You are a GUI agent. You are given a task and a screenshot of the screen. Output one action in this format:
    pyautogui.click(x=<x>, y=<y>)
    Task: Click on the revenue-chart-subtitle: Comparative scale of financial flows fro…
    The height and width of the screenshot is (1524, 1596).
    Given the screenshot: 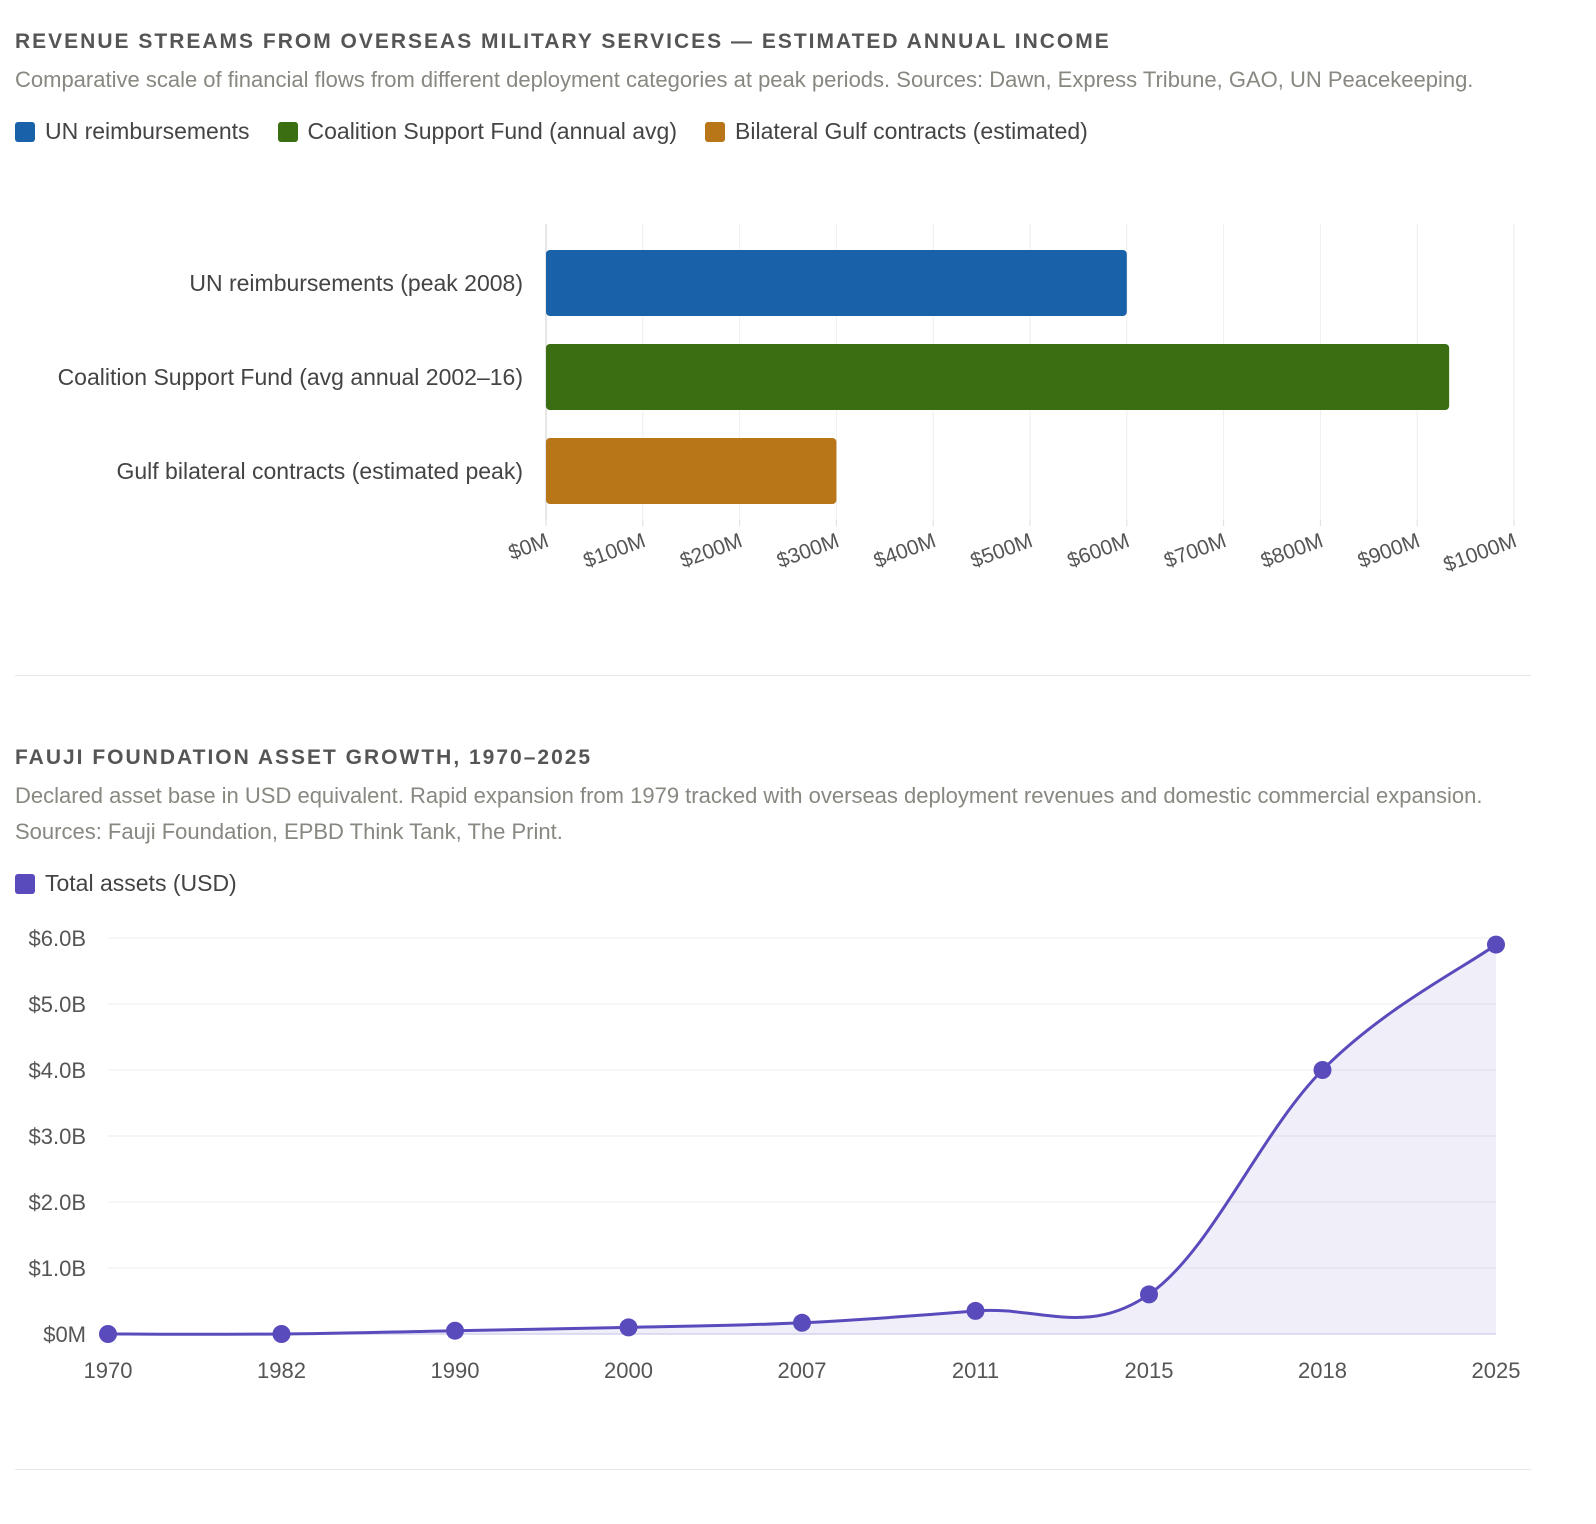 What is the action you would take?
    pyautogui.click(x=744, y=79)
    